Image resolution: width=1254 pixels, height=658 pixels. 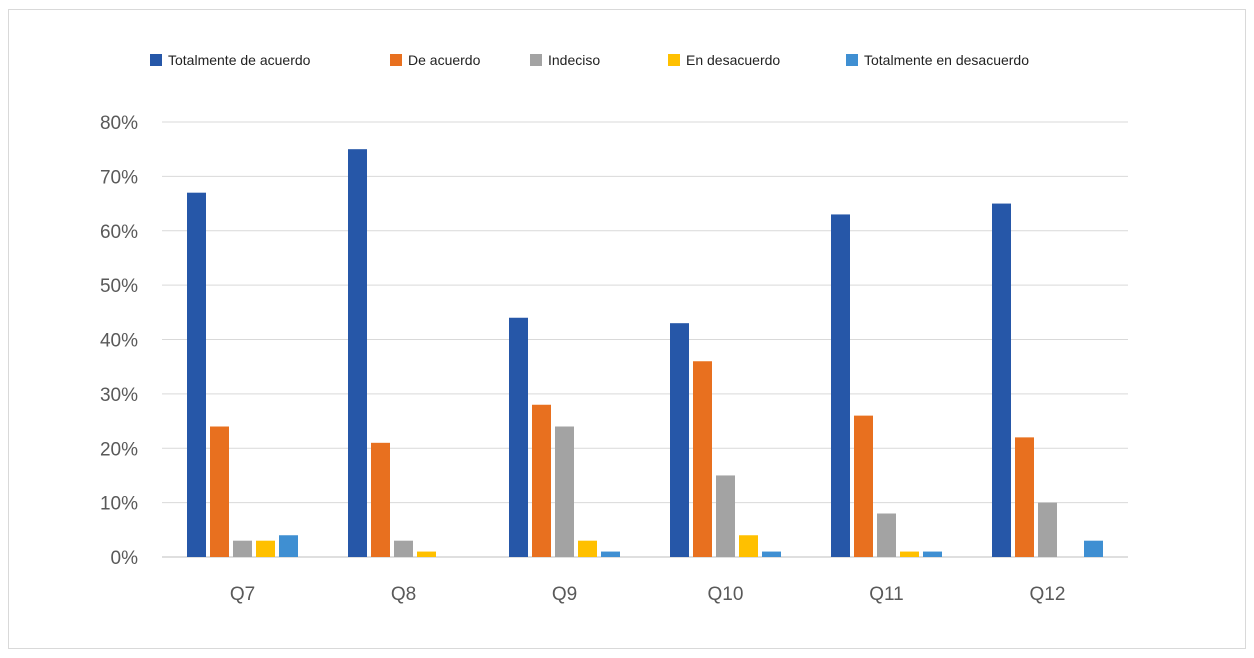 What do you see at coordinates (119, 504) in the screenshot?
I see `y-tick-label: 10%` at bounding box center [119, 504].